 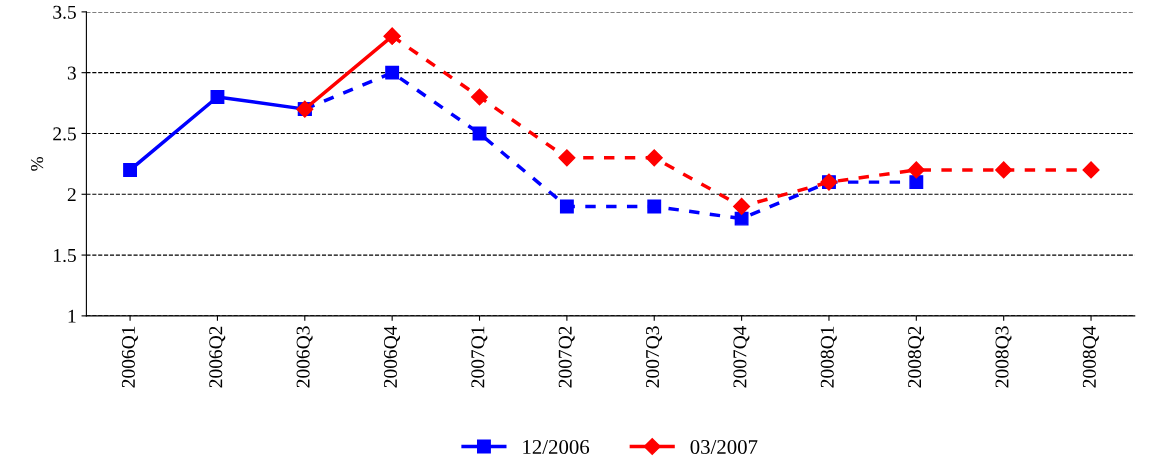 I want to click on y-tick-label: 2.5, so click(x=64, y=134).